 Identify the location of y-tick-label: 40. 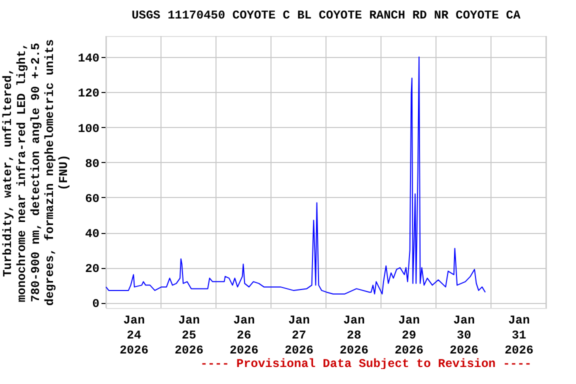
(92, 234).